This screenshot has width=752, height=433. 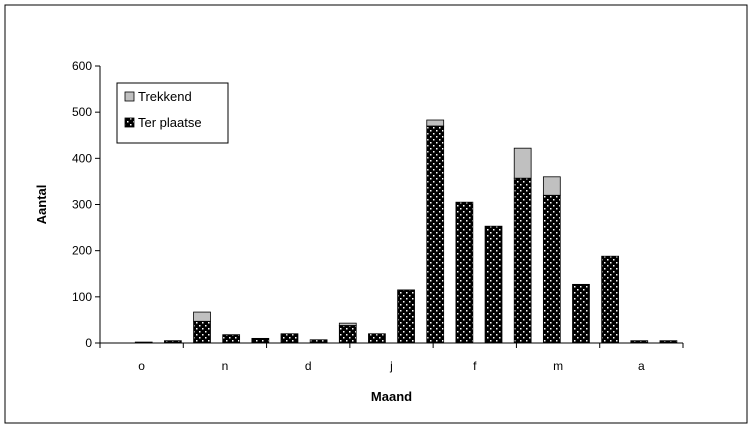 What do you see at coordinates (641, 366) in the screenshot?
I see `x-tick-label: a` at bounding box center [641, 366].